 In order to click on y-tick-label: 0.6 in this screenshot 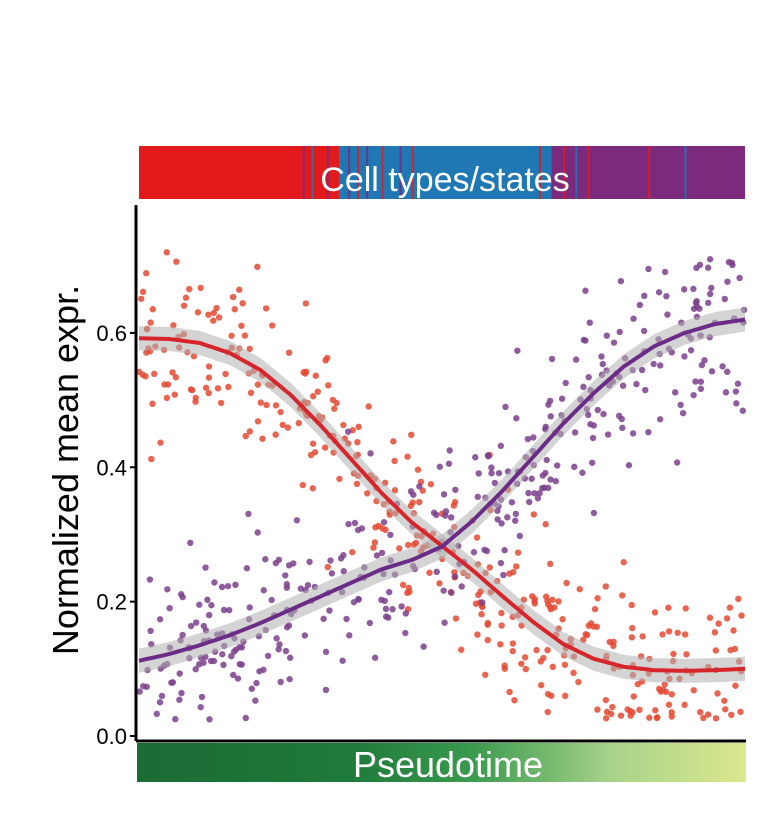, I will do `click(111, 333)`.